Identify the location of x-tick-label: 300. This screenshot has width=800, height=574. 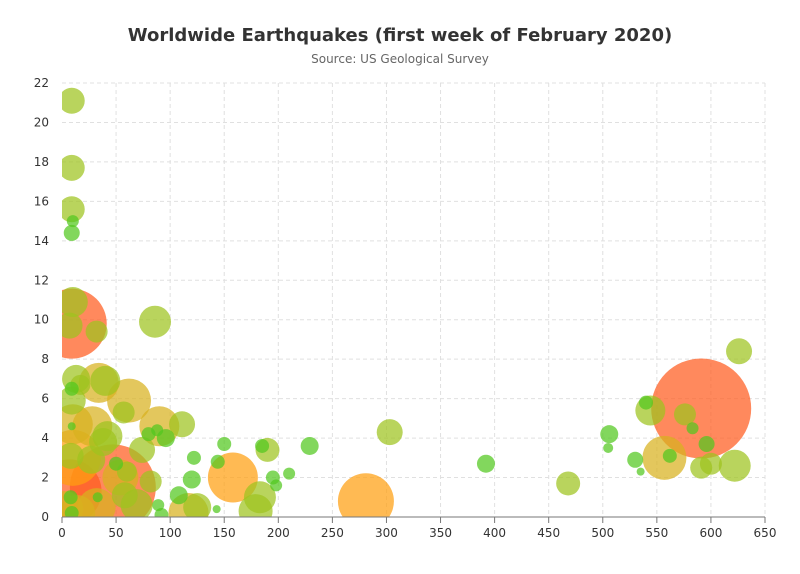
(386, 533).